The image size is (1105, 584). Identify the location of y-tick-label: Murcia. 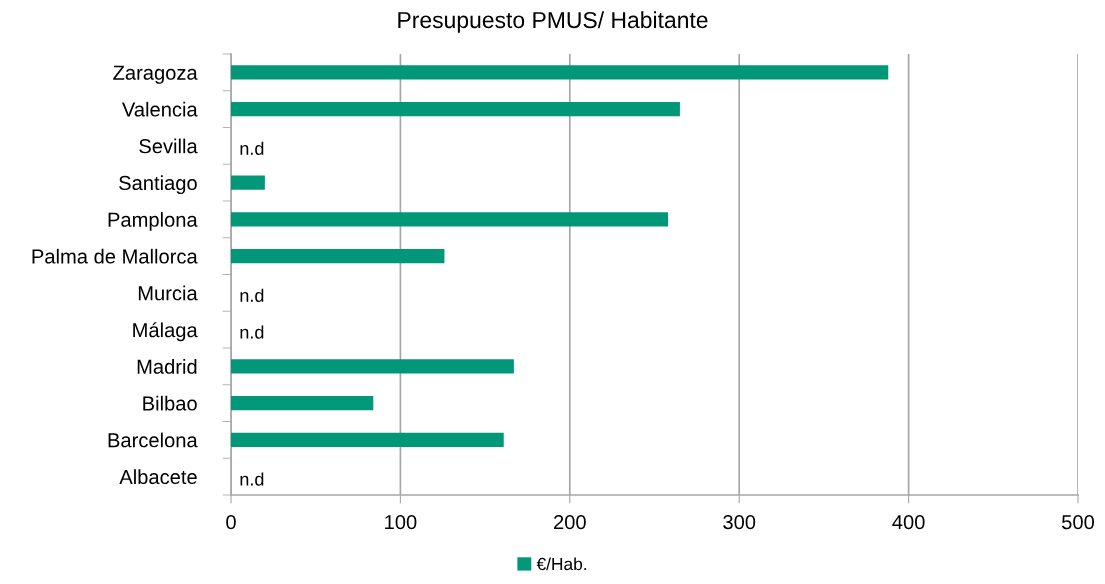
(168, 293).